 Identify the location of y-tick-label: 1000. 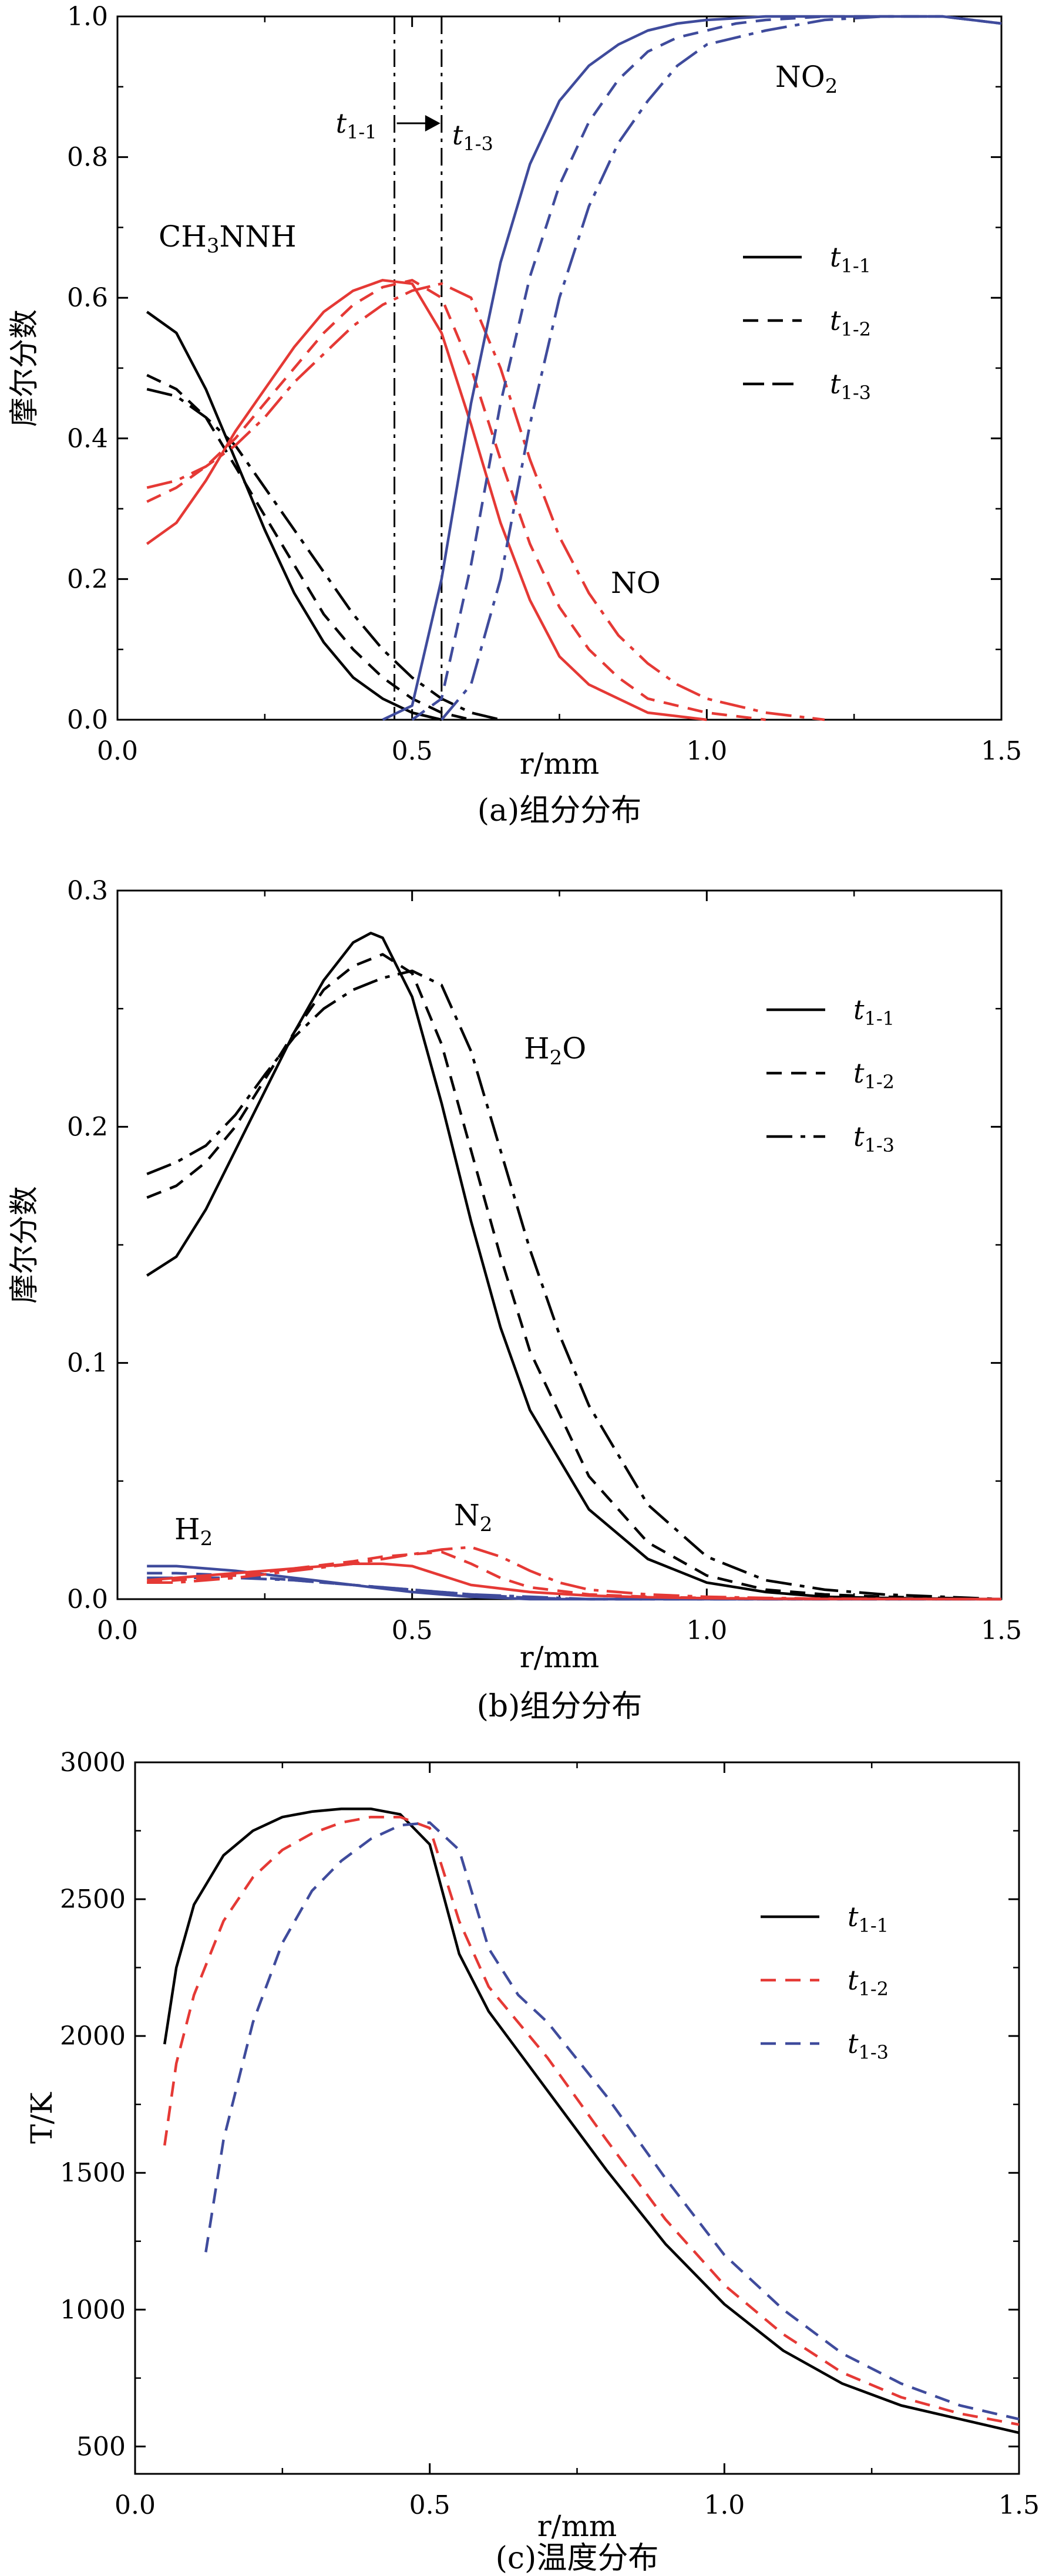
(93, 2310).